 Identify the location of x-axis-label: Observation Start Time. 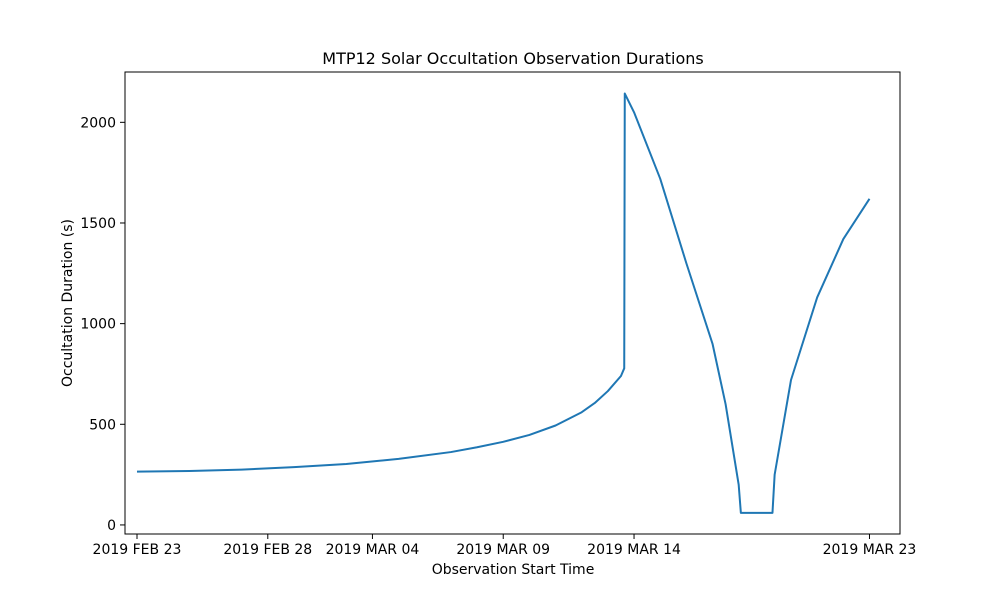
(513, 570).